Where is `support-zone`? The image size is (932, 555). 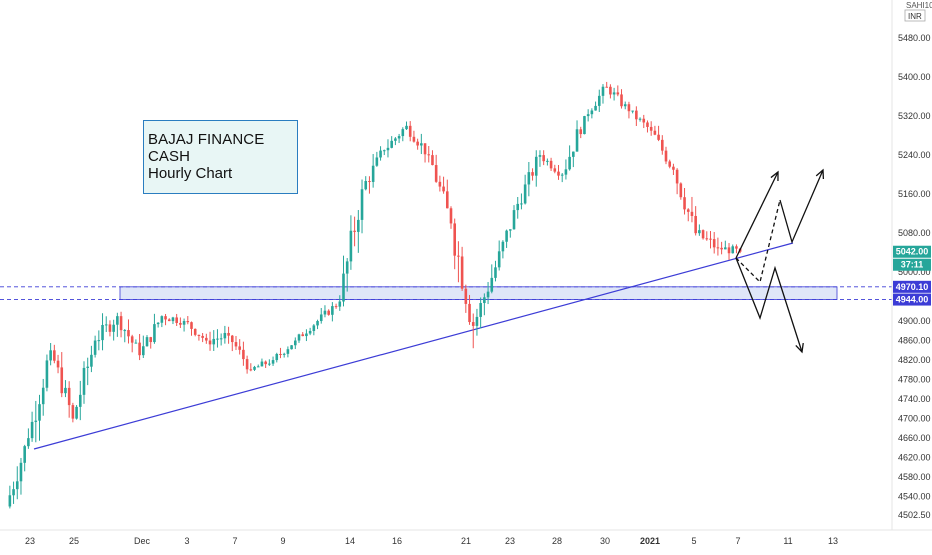
support-zone is located at coordinates (478, 293).